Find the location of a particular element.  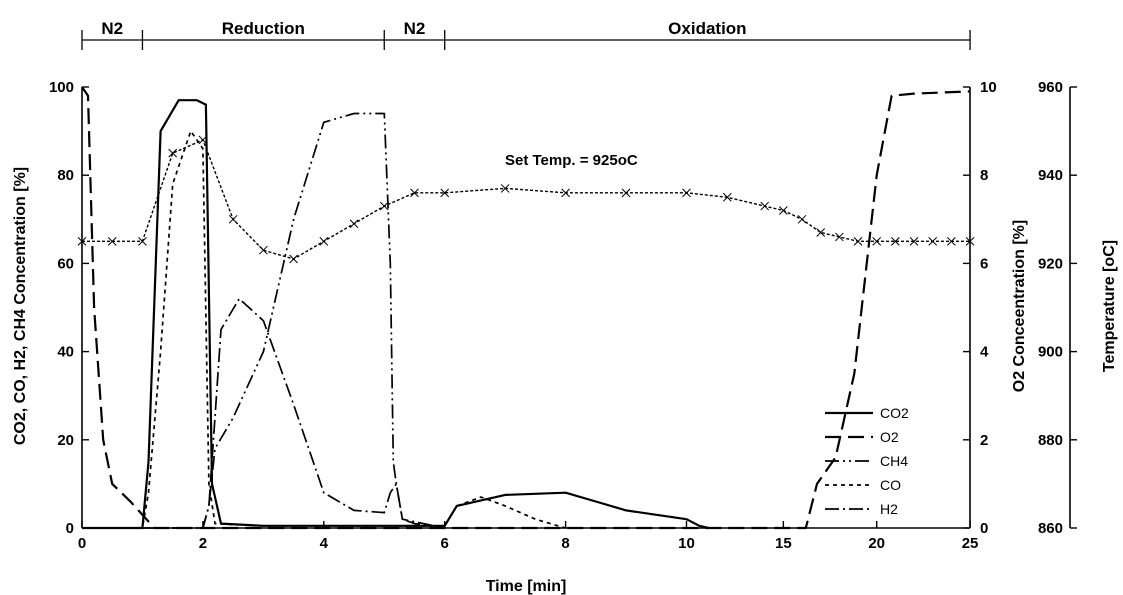

y-right-o2-tick-label: 6 is located at coordinates (984, 263).